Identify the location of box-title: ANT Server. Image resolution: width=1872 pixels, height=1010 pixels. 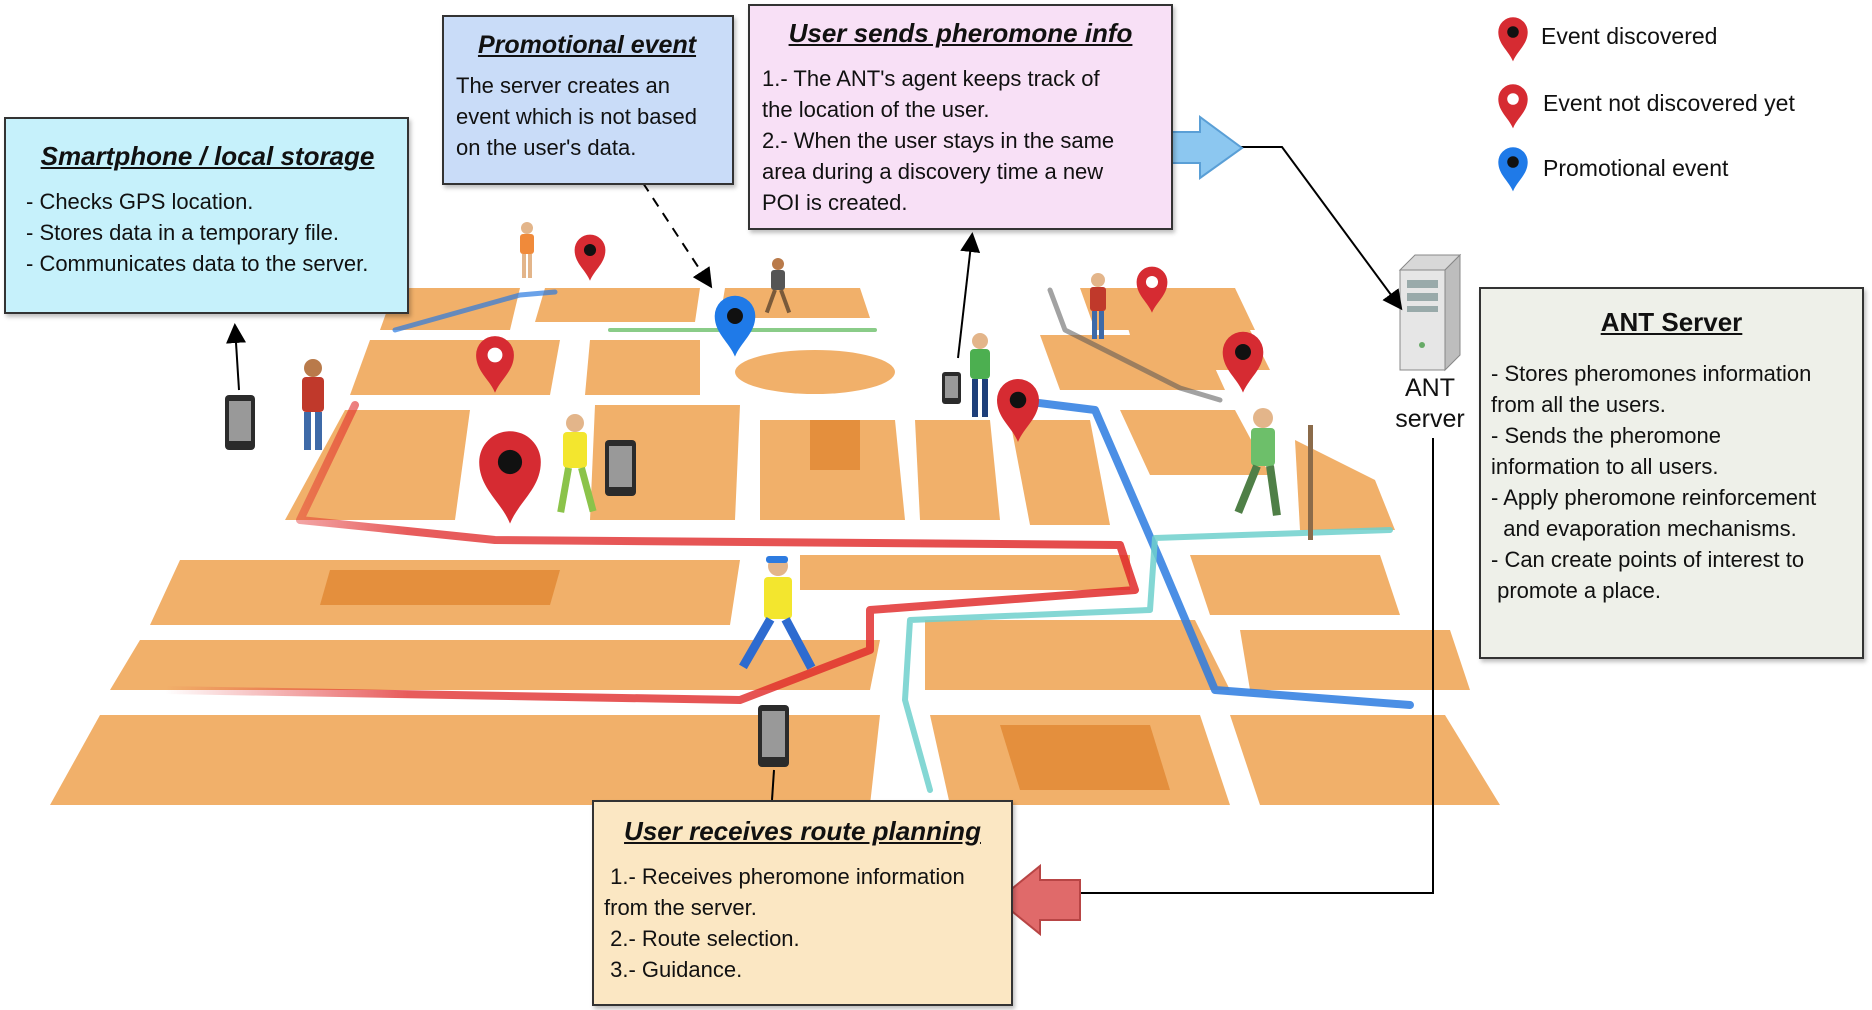
(1671, 322).